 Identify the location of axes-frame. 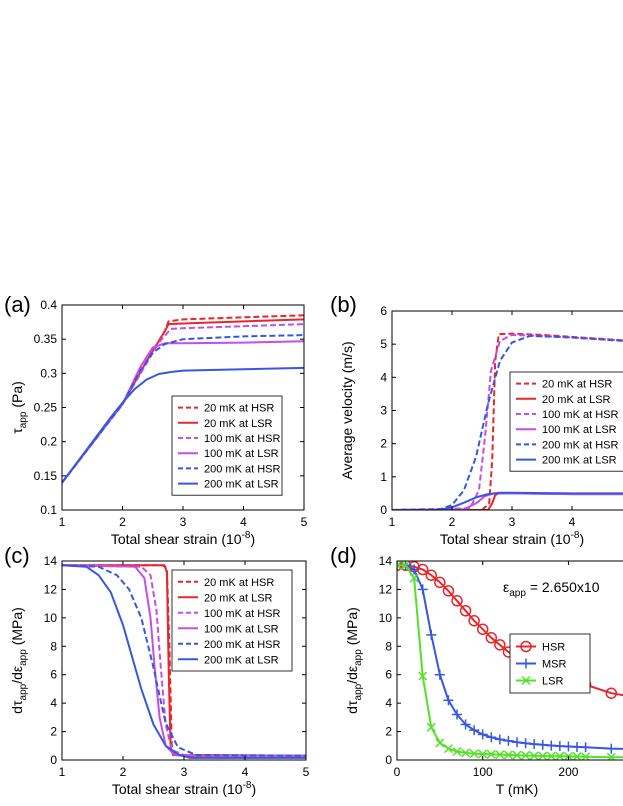
(509, 660).